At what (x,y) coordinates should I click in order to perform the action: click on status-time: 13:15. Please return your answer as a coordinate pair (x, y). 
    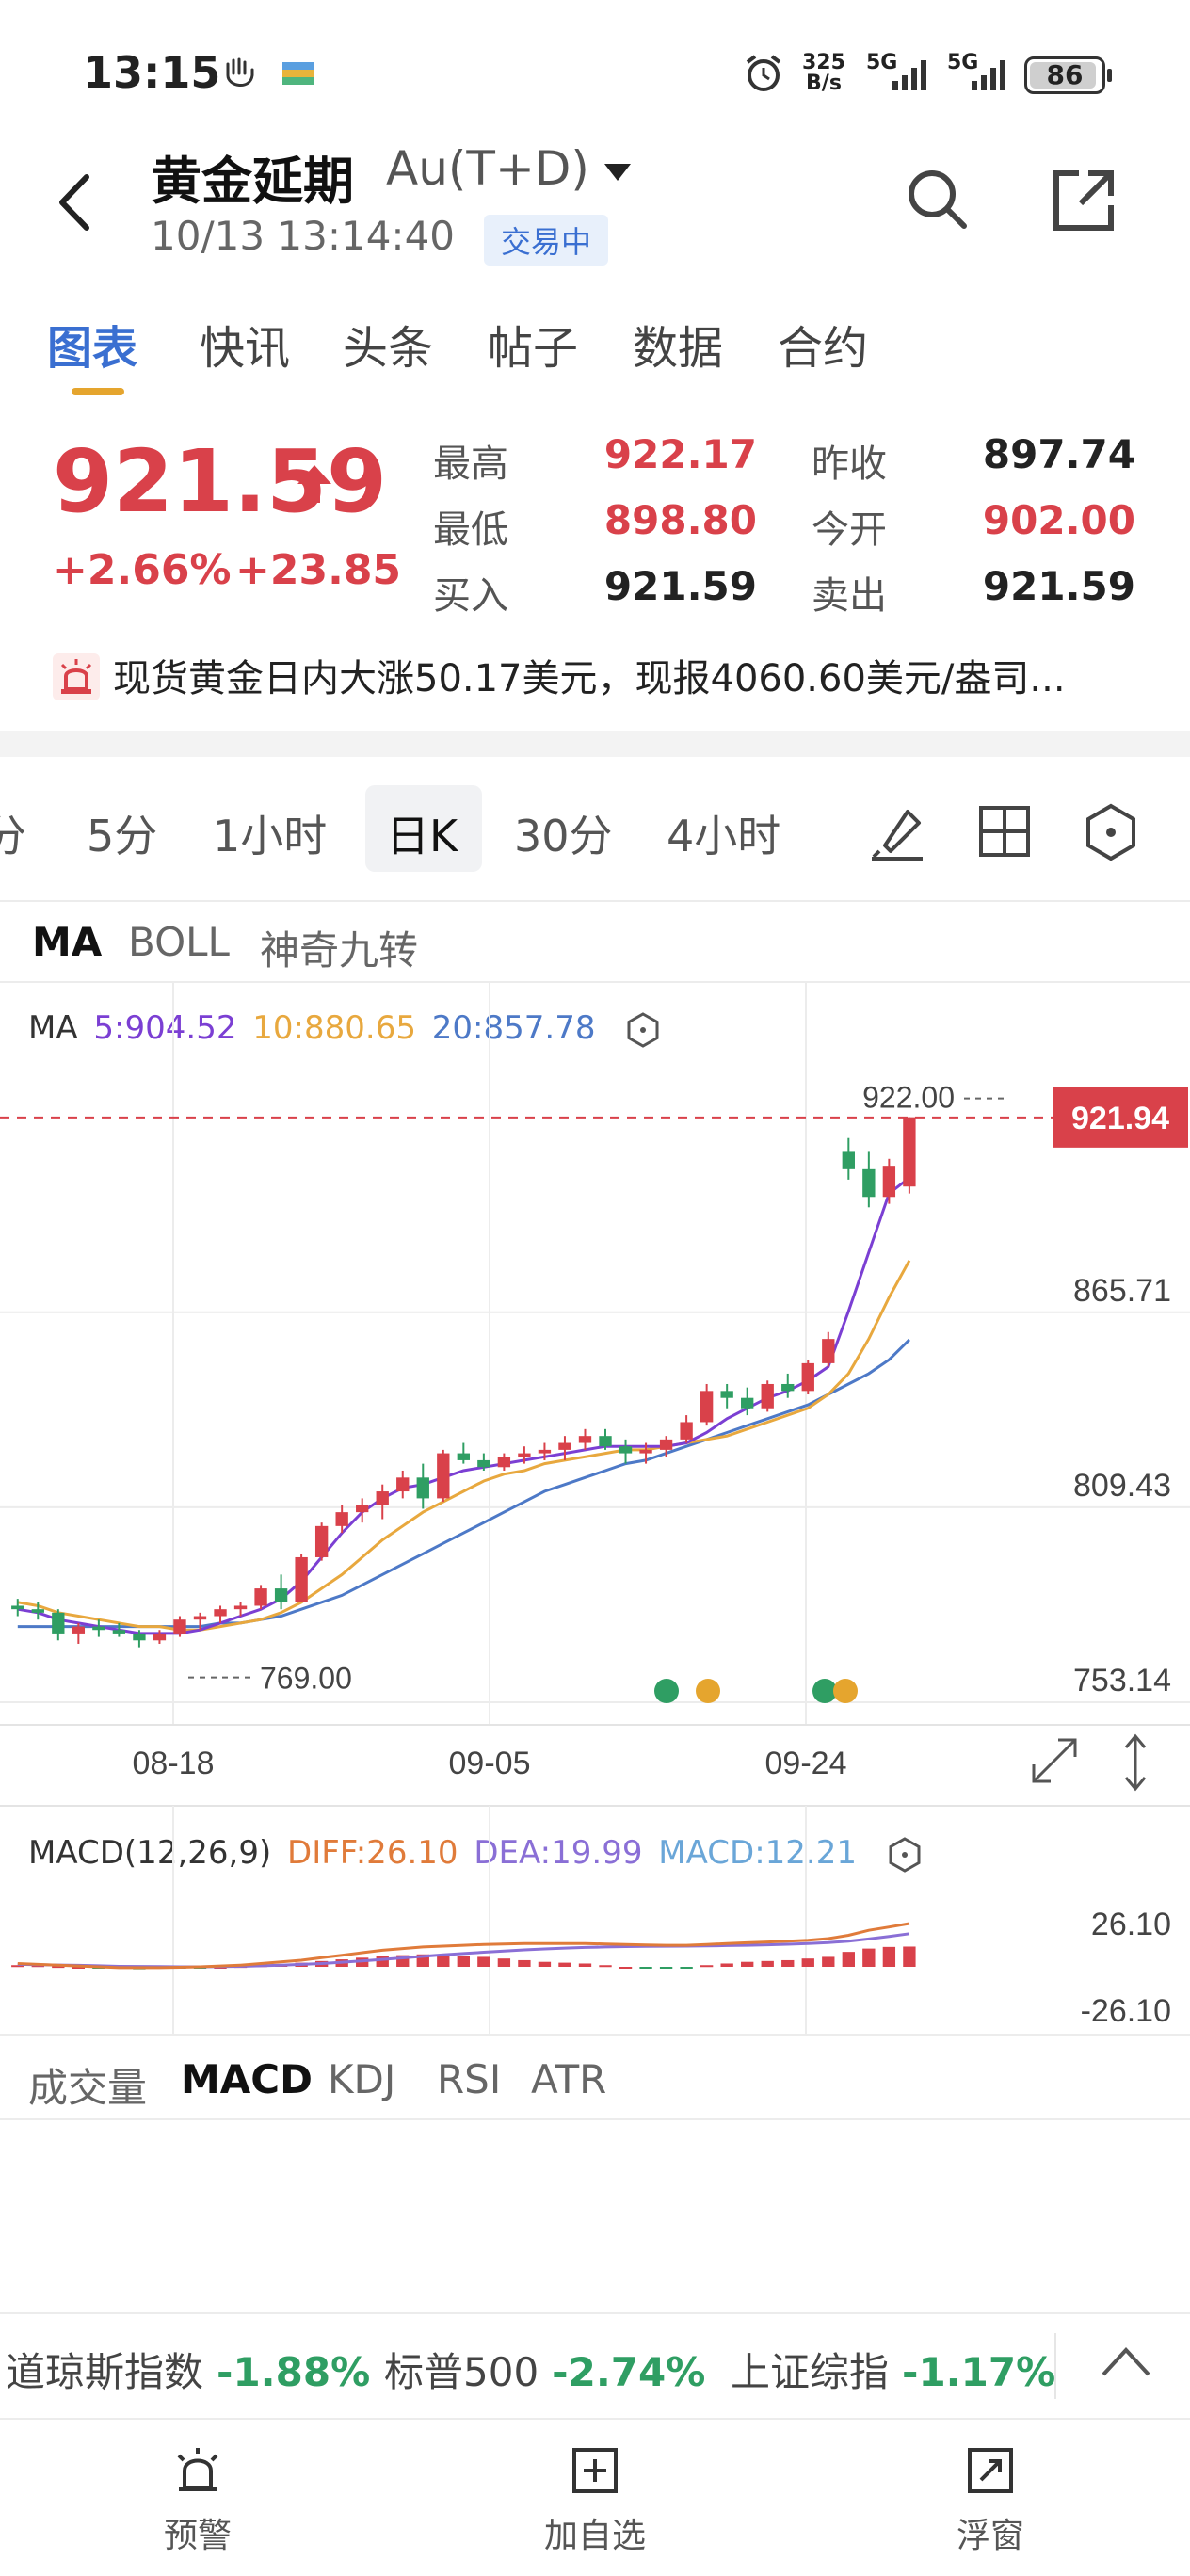
    Looking at the image, I should click on (152, 72).